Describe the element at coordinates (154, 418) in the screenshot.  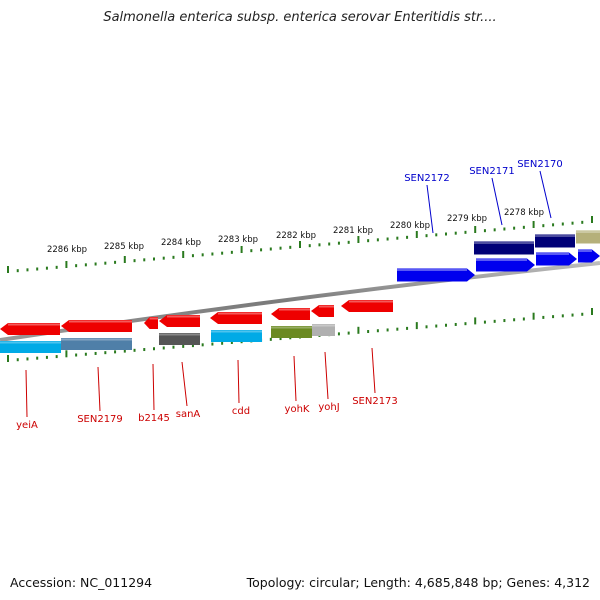
I see `gene-label-b2145: b2145` at that location.